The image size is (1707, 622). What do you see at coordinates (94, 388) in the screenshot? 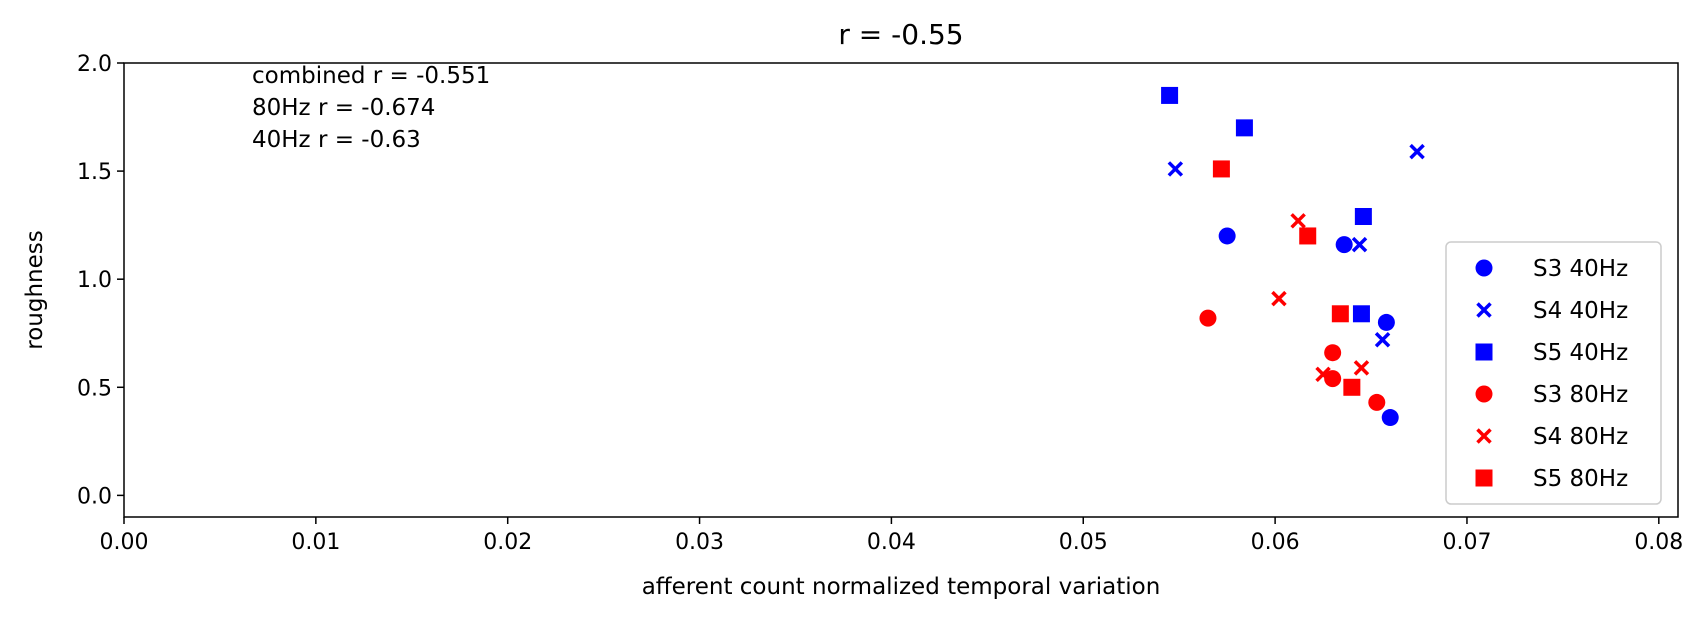
I see `y-tick-label: 0.5` at bounding box center [94, 388].